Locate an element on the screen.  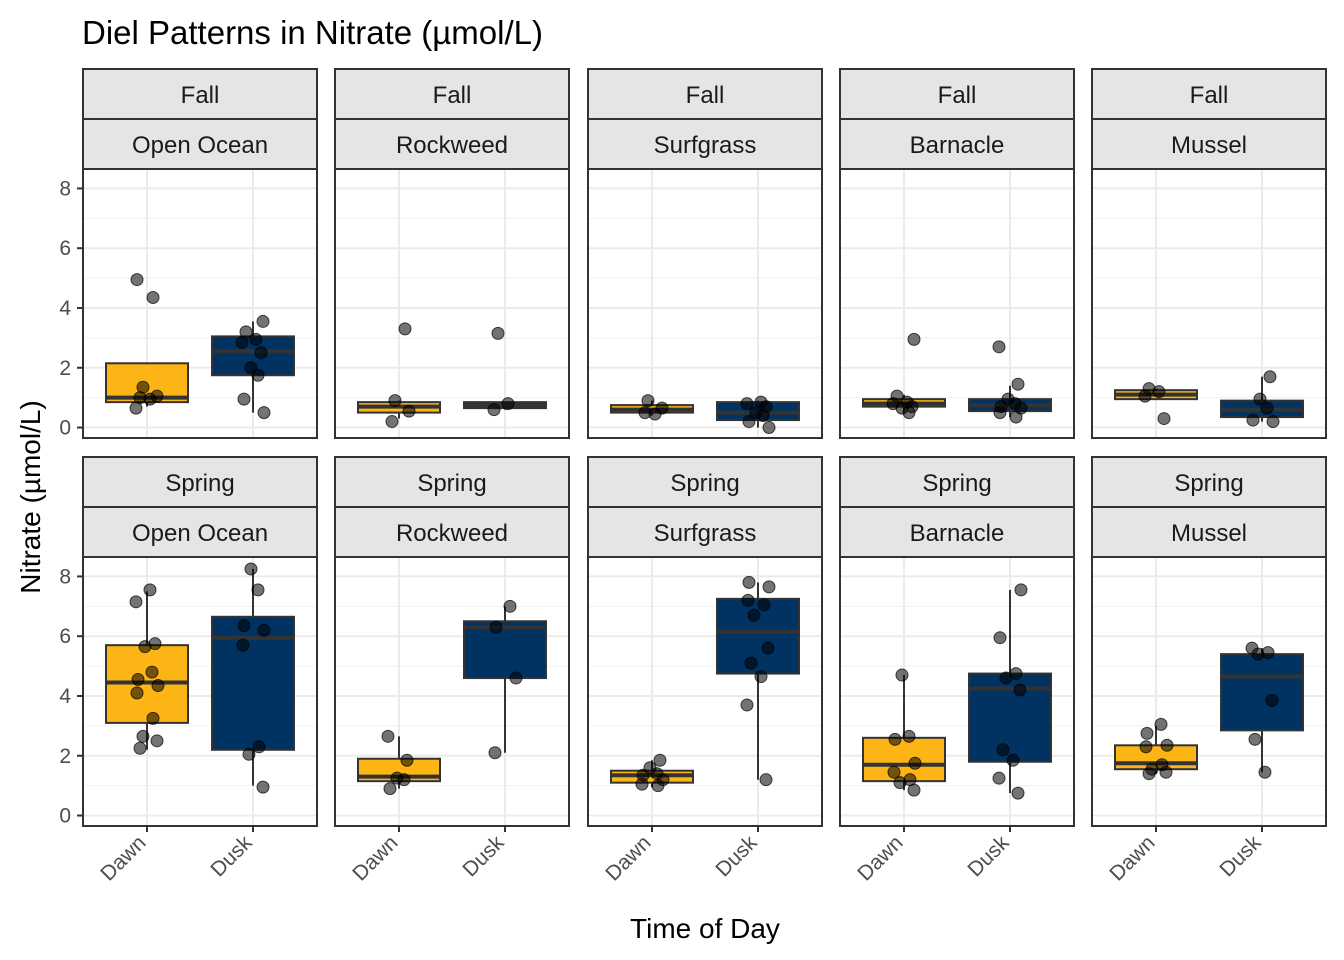
y-tick-label: 4 is located at coordinates (65, 696).